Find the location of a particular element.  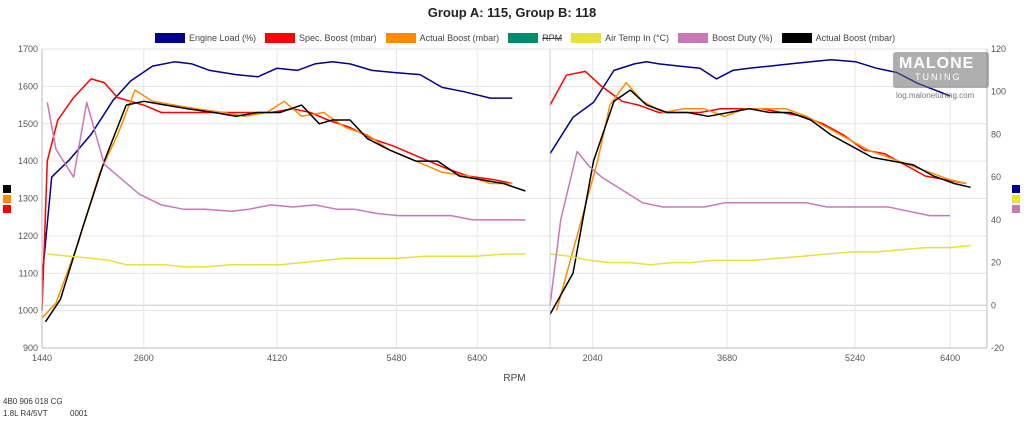

y-left-tick-label: 900 is located at coordinates (30, 348).